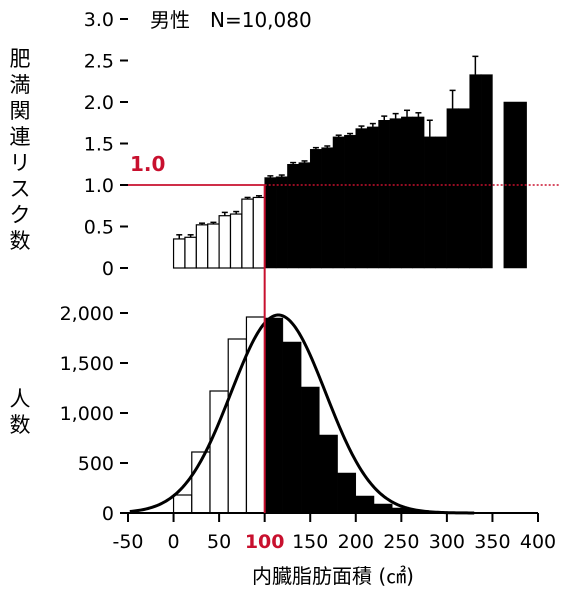 The width and height of the screenshot is (580, 604). Describe the element at coordinates (356, 542) in the screenshot. I see `x-tick-label: 200` at that location.